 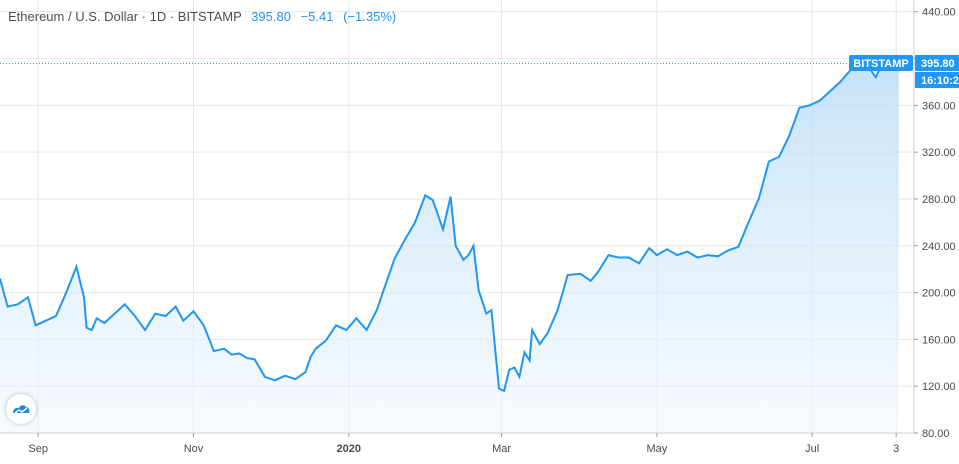 What do you see at coordinates (939, 387) in the screenshot?
I see `y-tick-label: 120.00` at bounding box center [939, 387].